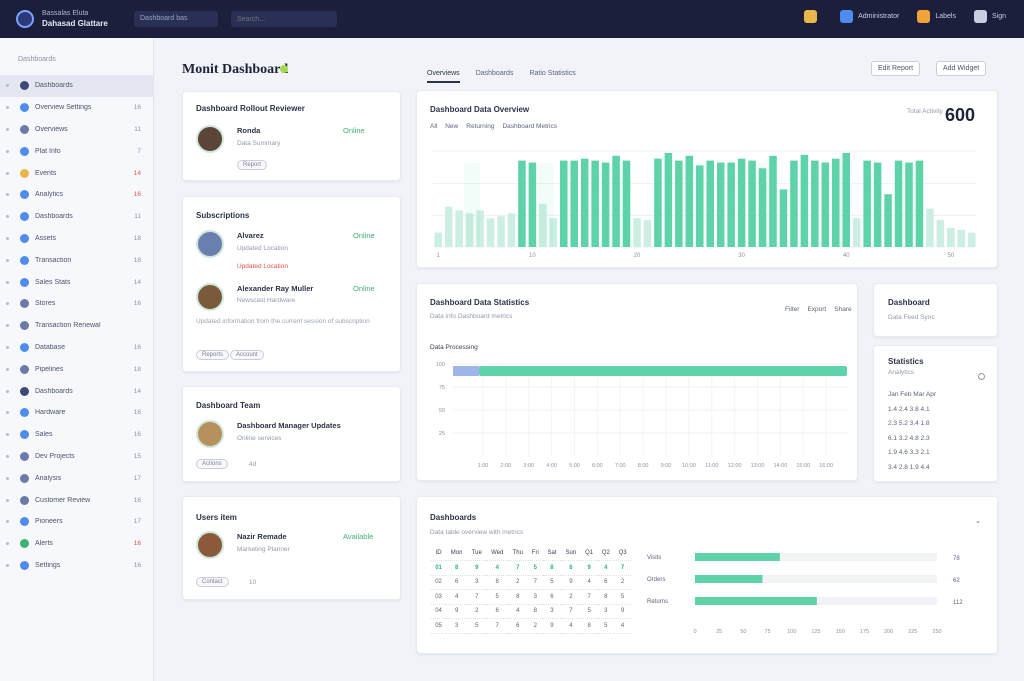 This screenshot has width=1024, height=681. Describe the element at coordinates (284, 19) in the screenshot. I see `search-input` at that location.